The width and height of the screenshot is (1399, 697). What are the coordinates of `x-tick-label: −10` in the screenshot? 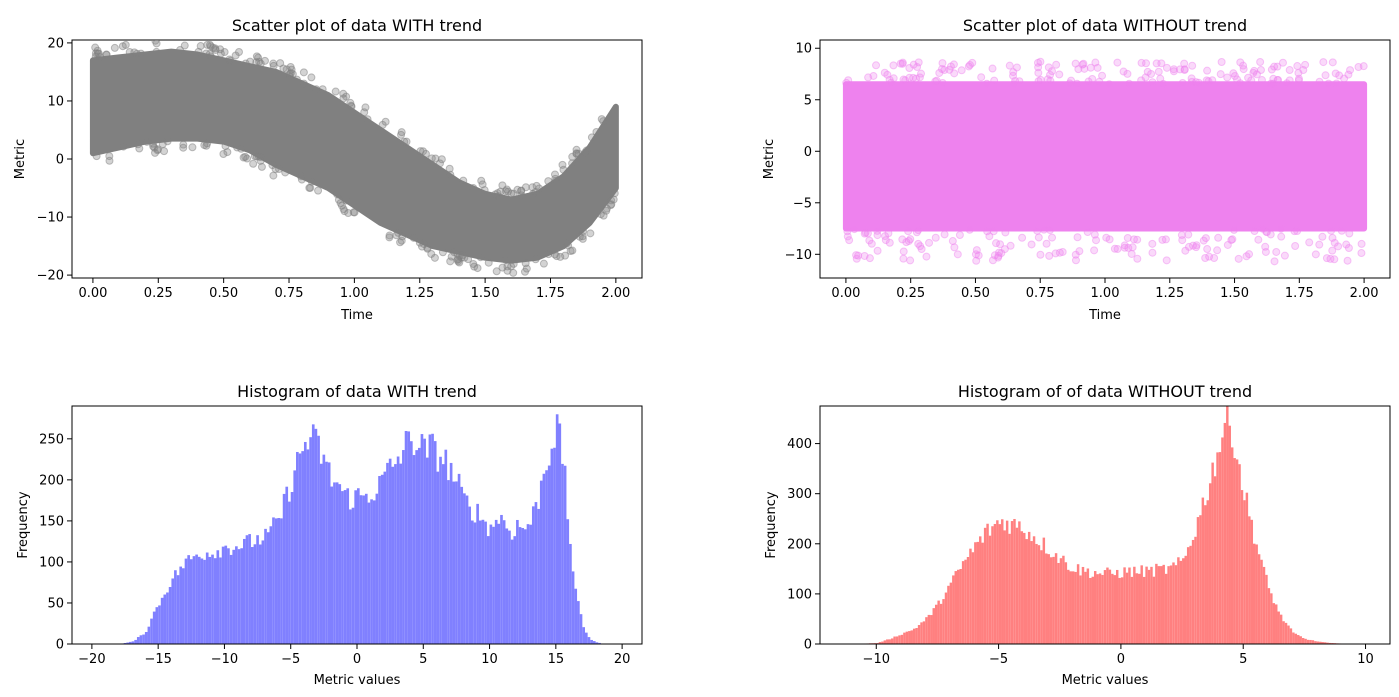 It's located at (876, 659).